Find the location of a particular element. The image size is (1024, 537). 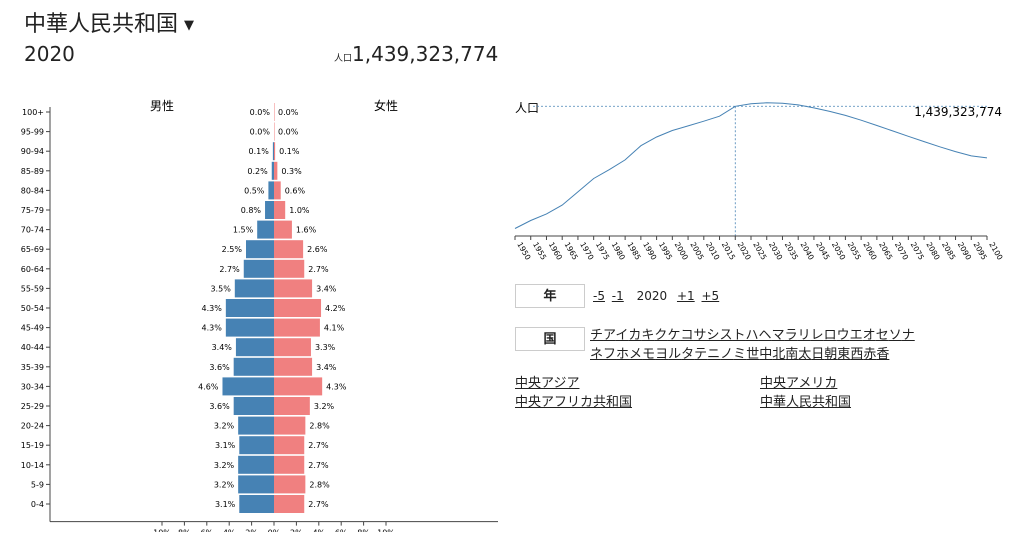

country-index-link: 西 is located at coordinates (857, 354).